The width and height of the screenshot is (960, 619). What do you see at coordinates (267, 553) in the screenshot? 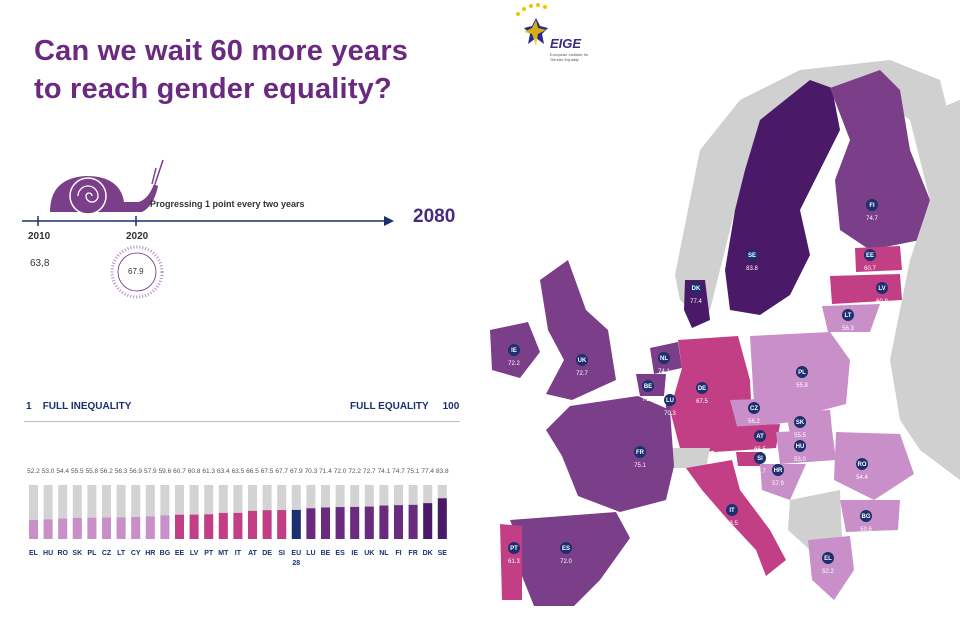
I see `bar-category-label: DE` at bounding box center [267, 553].